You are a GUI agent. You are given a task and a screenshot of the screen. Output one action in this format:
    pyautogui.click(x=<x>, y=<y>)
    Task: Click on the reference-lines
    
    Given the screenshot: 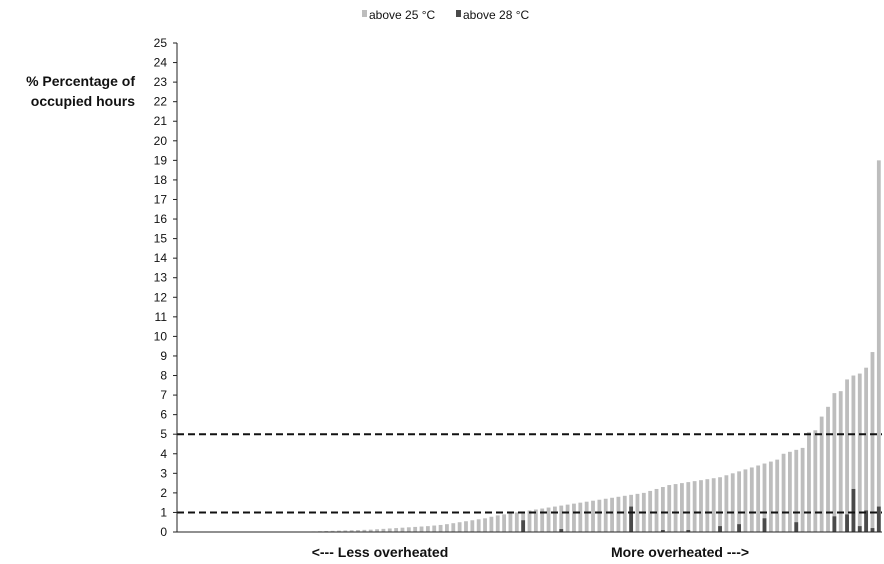 What is the action you would take?
    pyautogui.click(x=529, y=473)
    